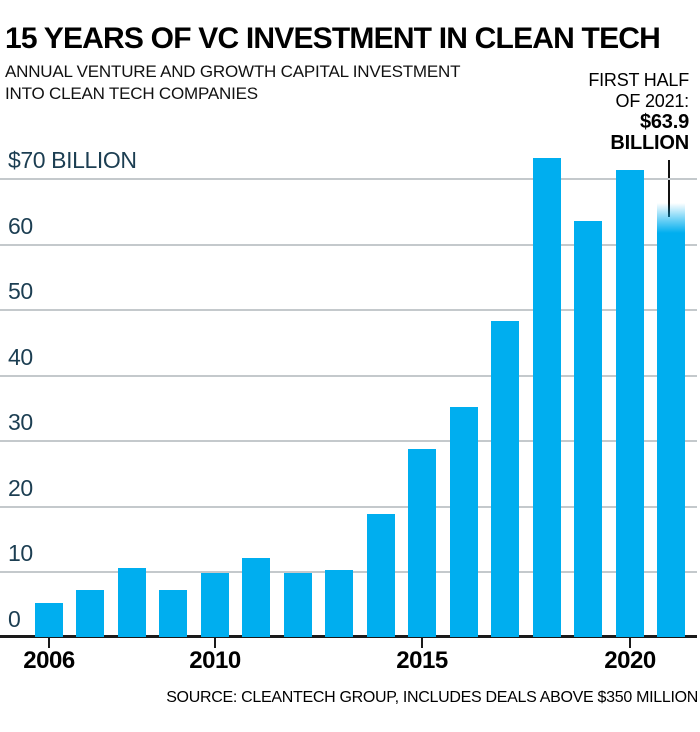 This screenshot has height=732, width=700. What do you see at coordinates (339, 603) in the screenshot?
I see `bar-2013` at bounding box center [339, 603].